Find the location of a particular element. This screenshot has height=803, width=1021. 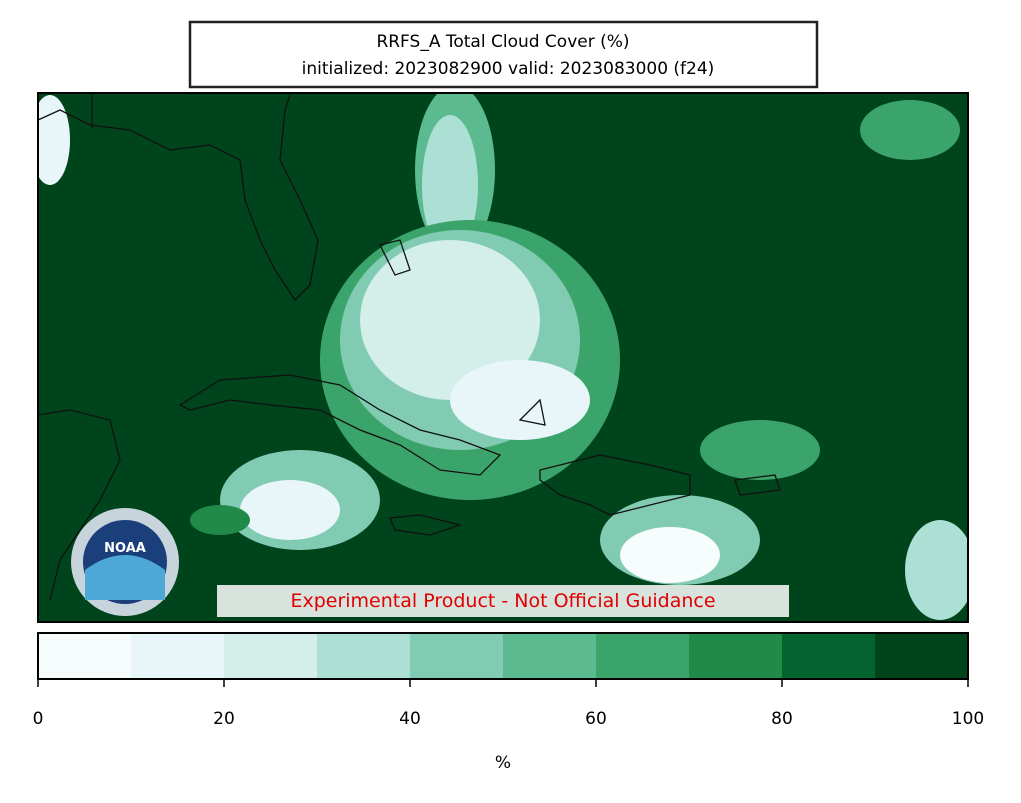

title: RRFS_A Total Cloud Cover (%) is located at coordinates (502, 42).